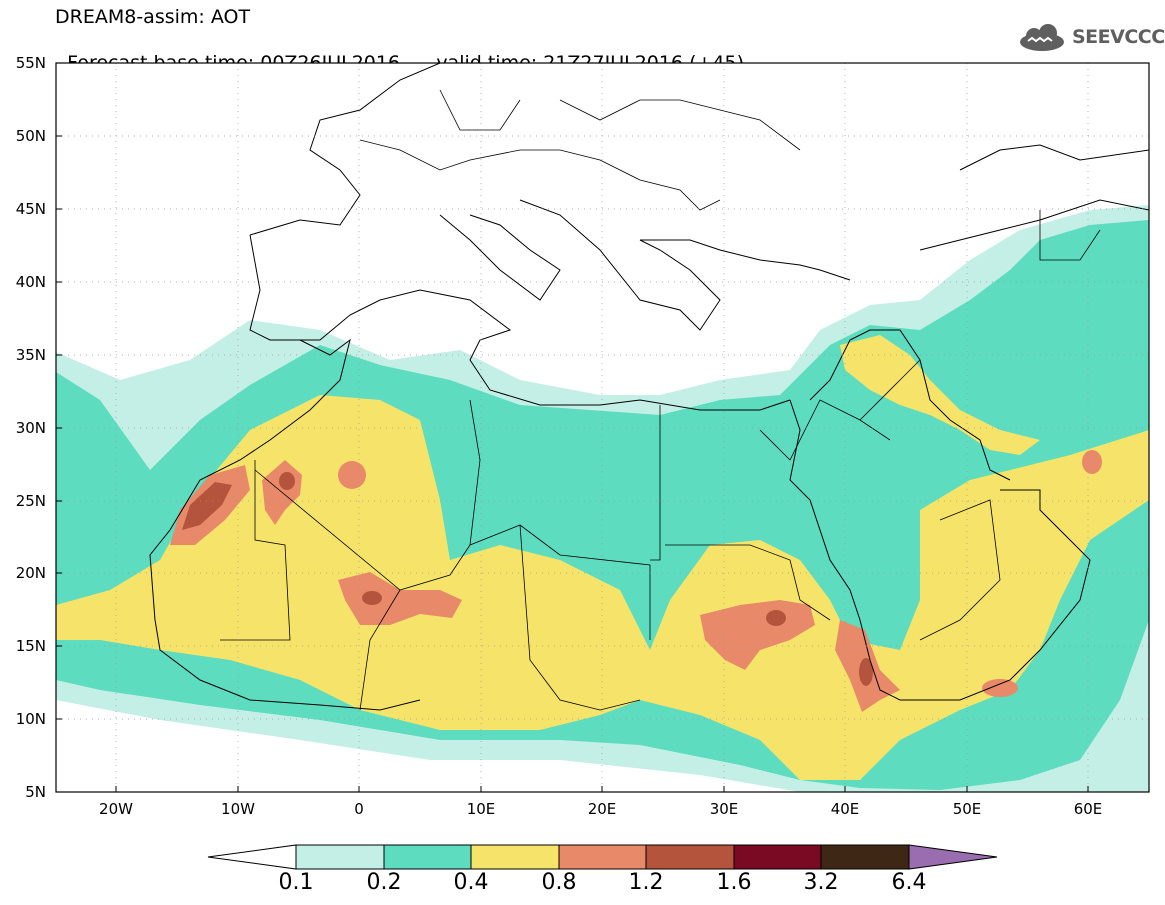 The image size is (1165, 905). I want to click on lat-label: 30N, so click(30, 428).